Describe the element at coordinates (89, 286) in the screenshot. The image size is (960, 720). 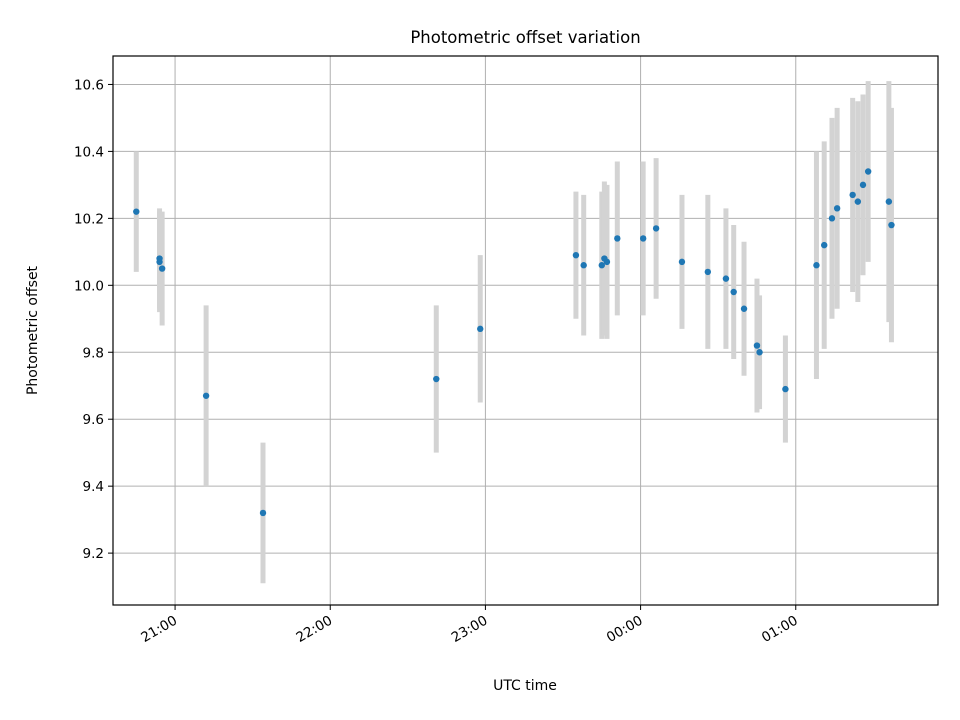
I see `y-tick-label: 10.0` at that location.